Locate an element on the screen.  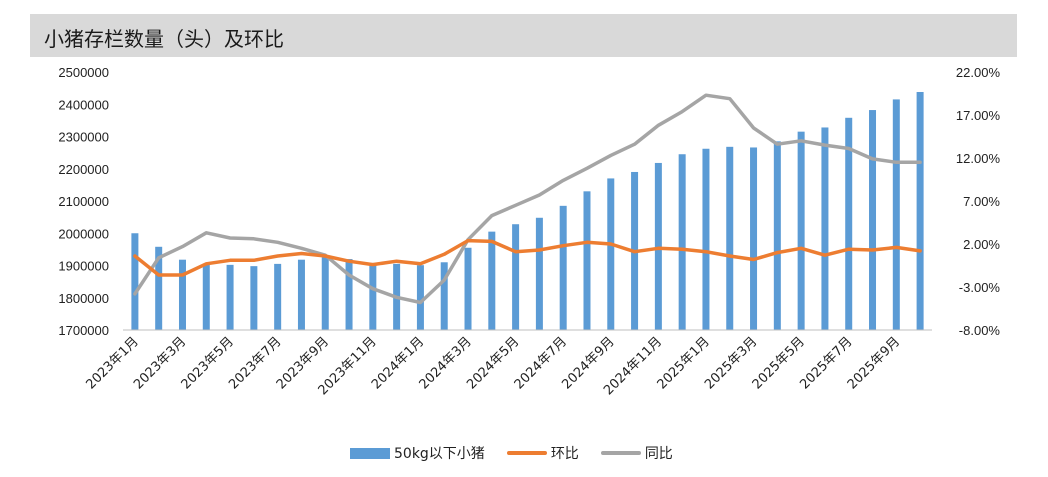
left-tick-label: 1900000 is located at coordinates (83, 266).